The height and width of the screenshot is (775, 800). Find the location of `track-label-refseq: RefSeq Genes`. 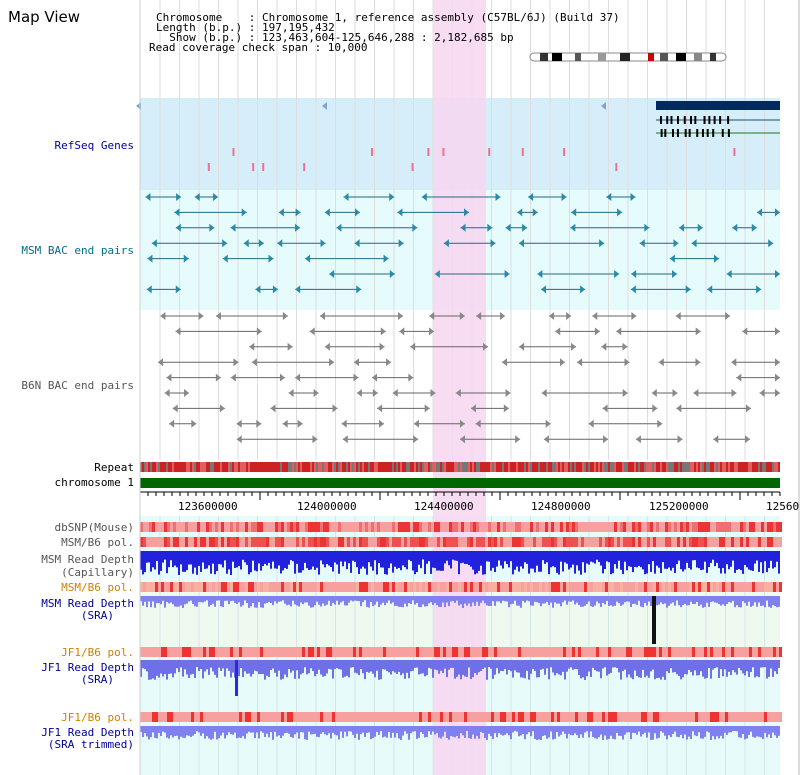

track-label-refseq: RefSeq Genes is located at coordinates (94, 145).